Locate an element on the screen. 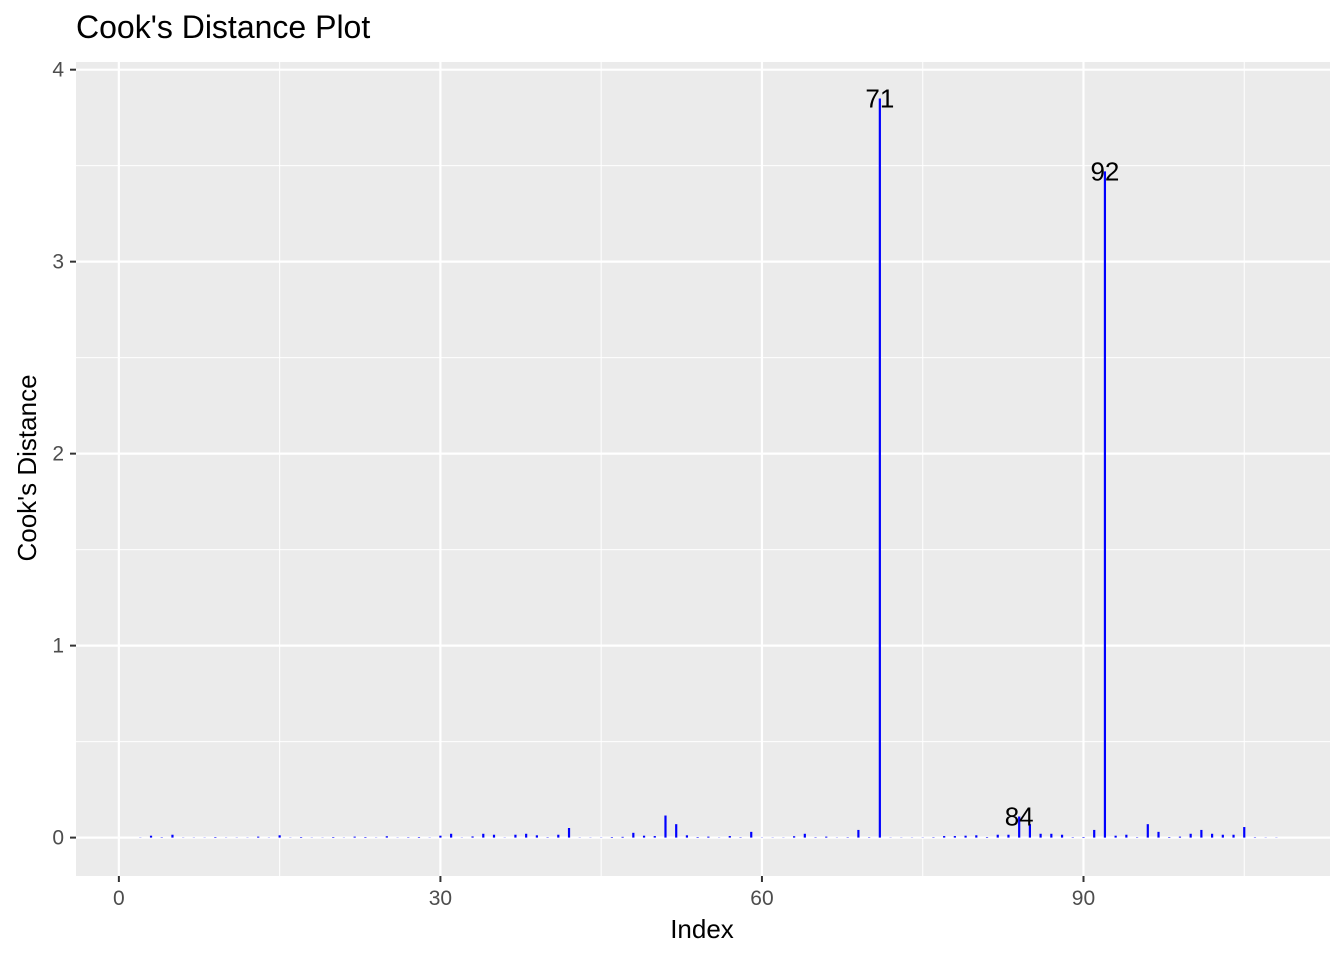 The image size is (1344, 960). point-label: 71 is located at coordinates (879, 98).